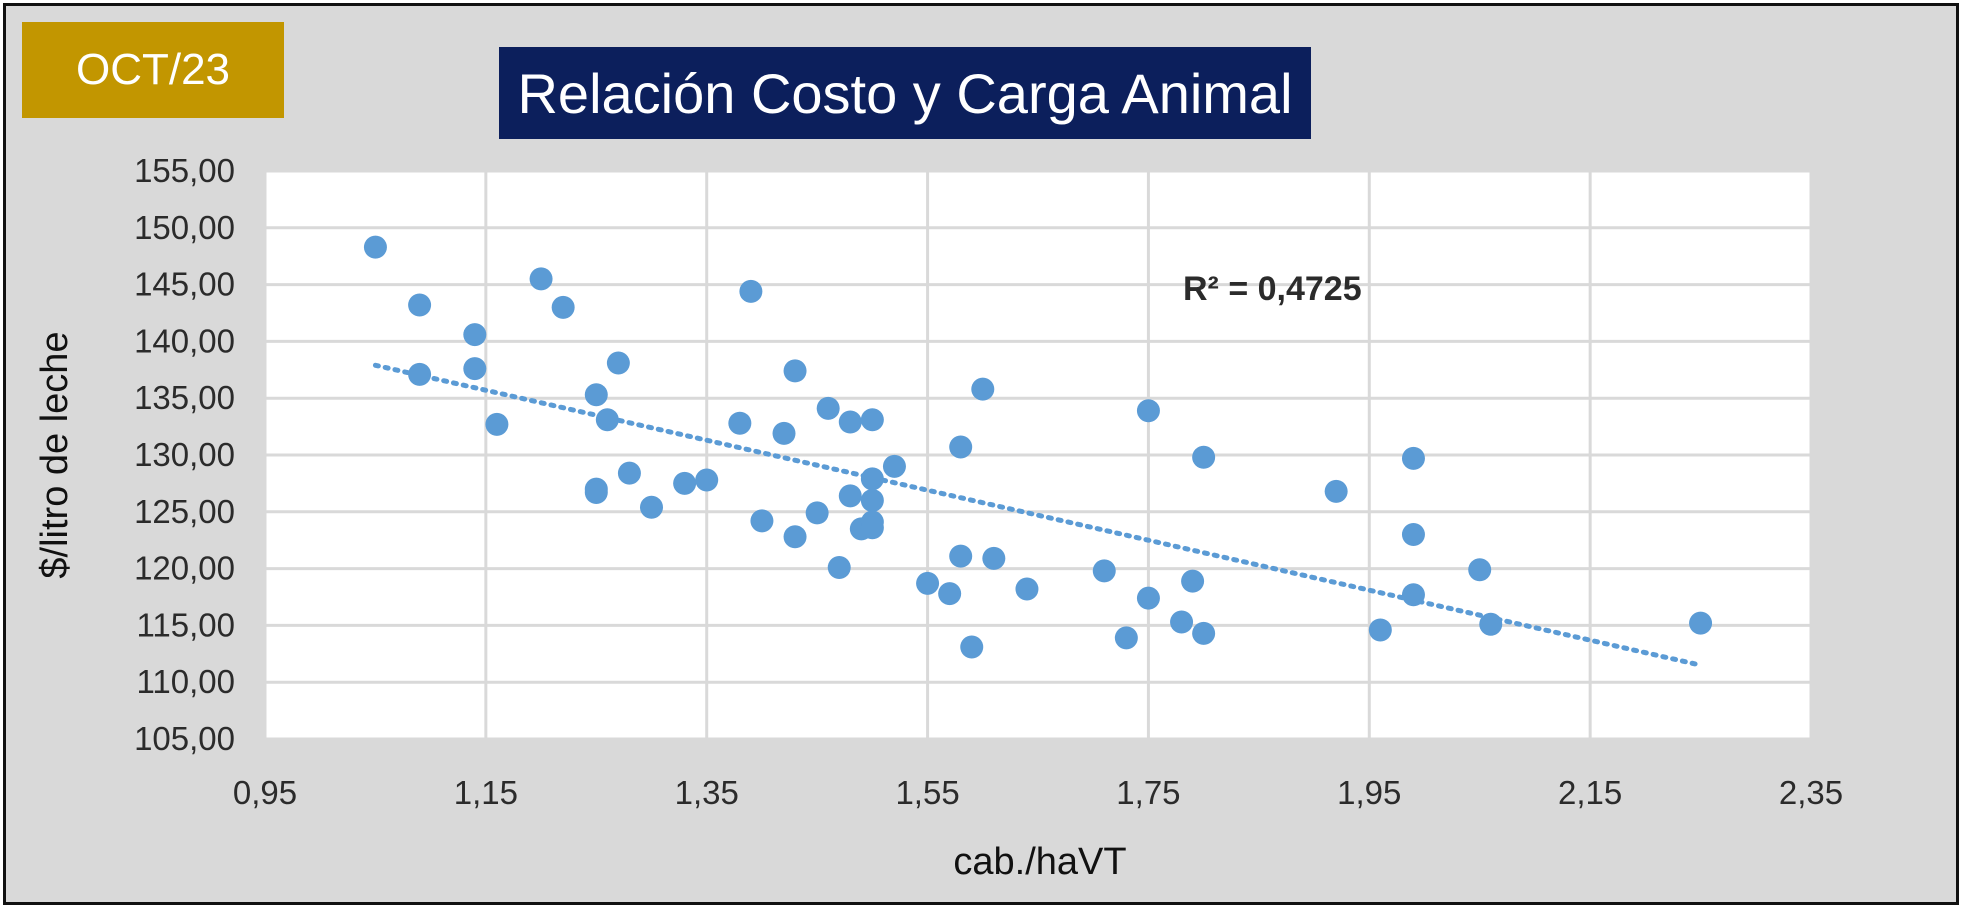 The image size is (1966, 912). What do you see at coordinates (186, 624) in the screenshot?
I see `y-tick-label: 115,00` at bounding box center [186, 624].